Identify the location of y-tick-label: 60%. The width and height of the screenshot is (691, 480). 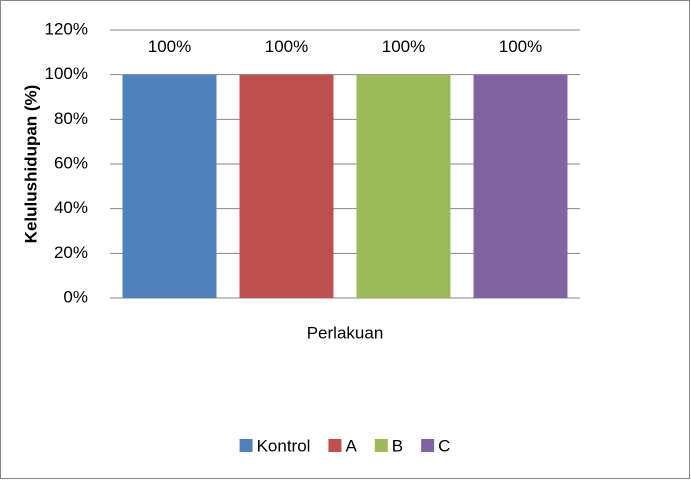
(71, 162).